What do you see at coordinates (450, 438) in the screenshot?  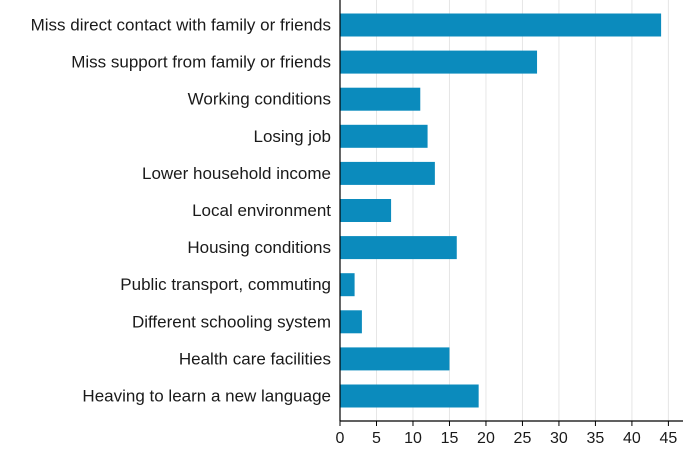 I see `x-tick-label: 15` at bounding box center [450, 438].